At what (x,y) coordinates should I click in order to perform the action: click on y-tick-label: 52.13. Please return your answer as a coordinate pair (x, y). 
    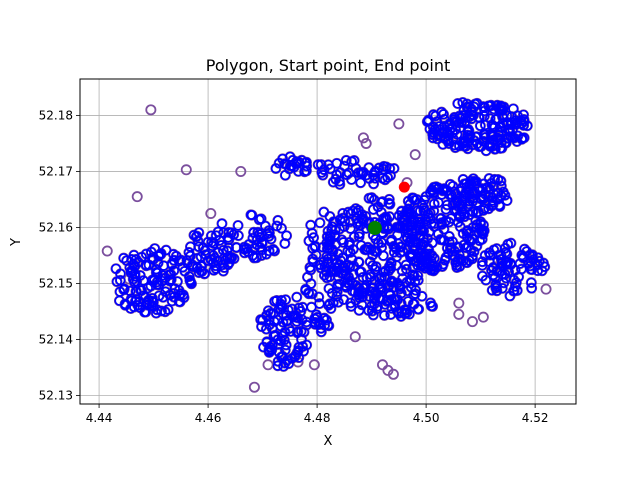
    Looking at the image, I should click on (56, 396).